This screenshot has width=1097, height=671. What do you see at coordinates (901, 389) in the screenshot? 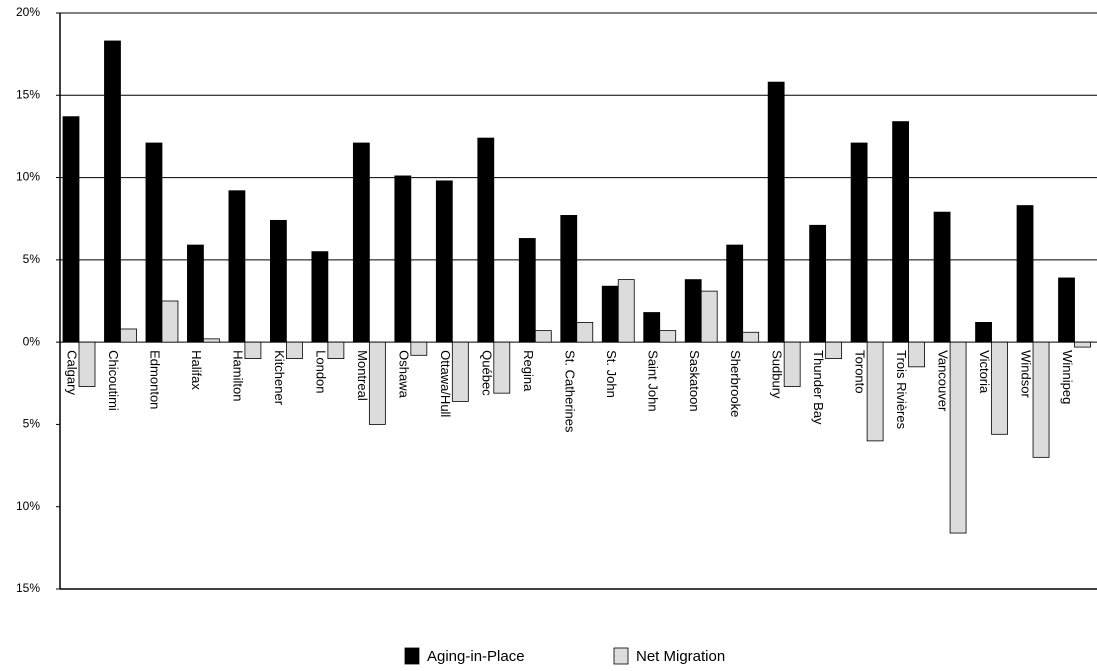
I see `x-tick-label: Trois Rivières` at bounding box center [901, 389].